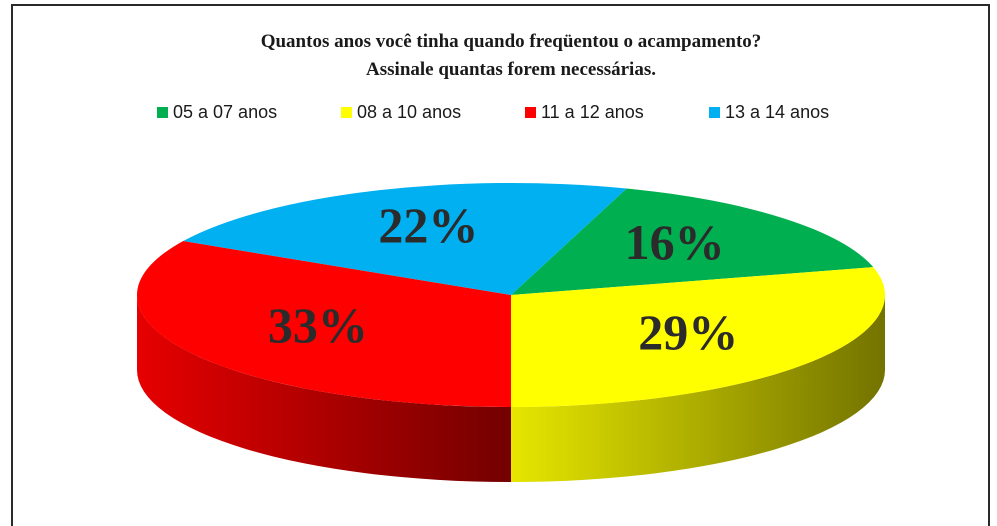  Describe the element at coordinates (409, 112) in the screenshot. I see `legend-label: 08 a 10 anos` at that location.